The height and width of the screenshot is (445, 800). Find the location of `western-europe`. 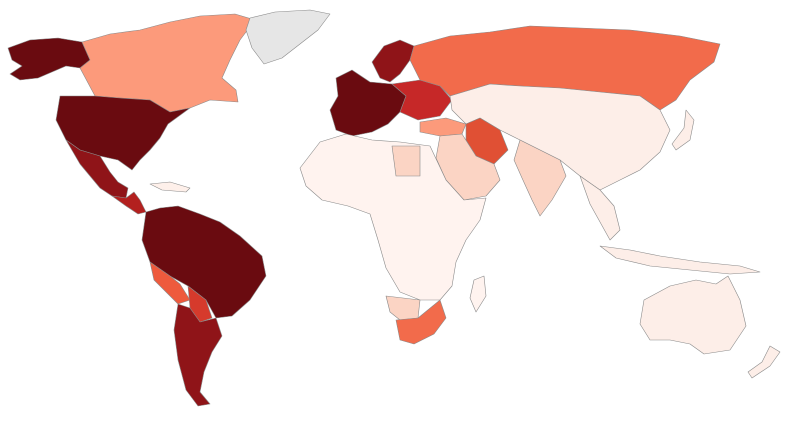

western-europe is located at coordinates (368, 103).